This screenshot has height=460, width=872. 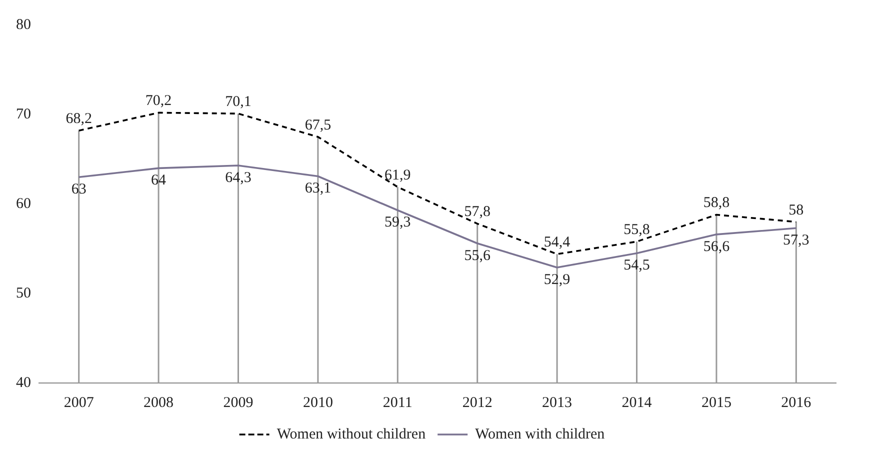 What do you see at coordinates (23, 204) in the screenshot?
I see `y-tick-label: 60` at bounding box center [23, 204].